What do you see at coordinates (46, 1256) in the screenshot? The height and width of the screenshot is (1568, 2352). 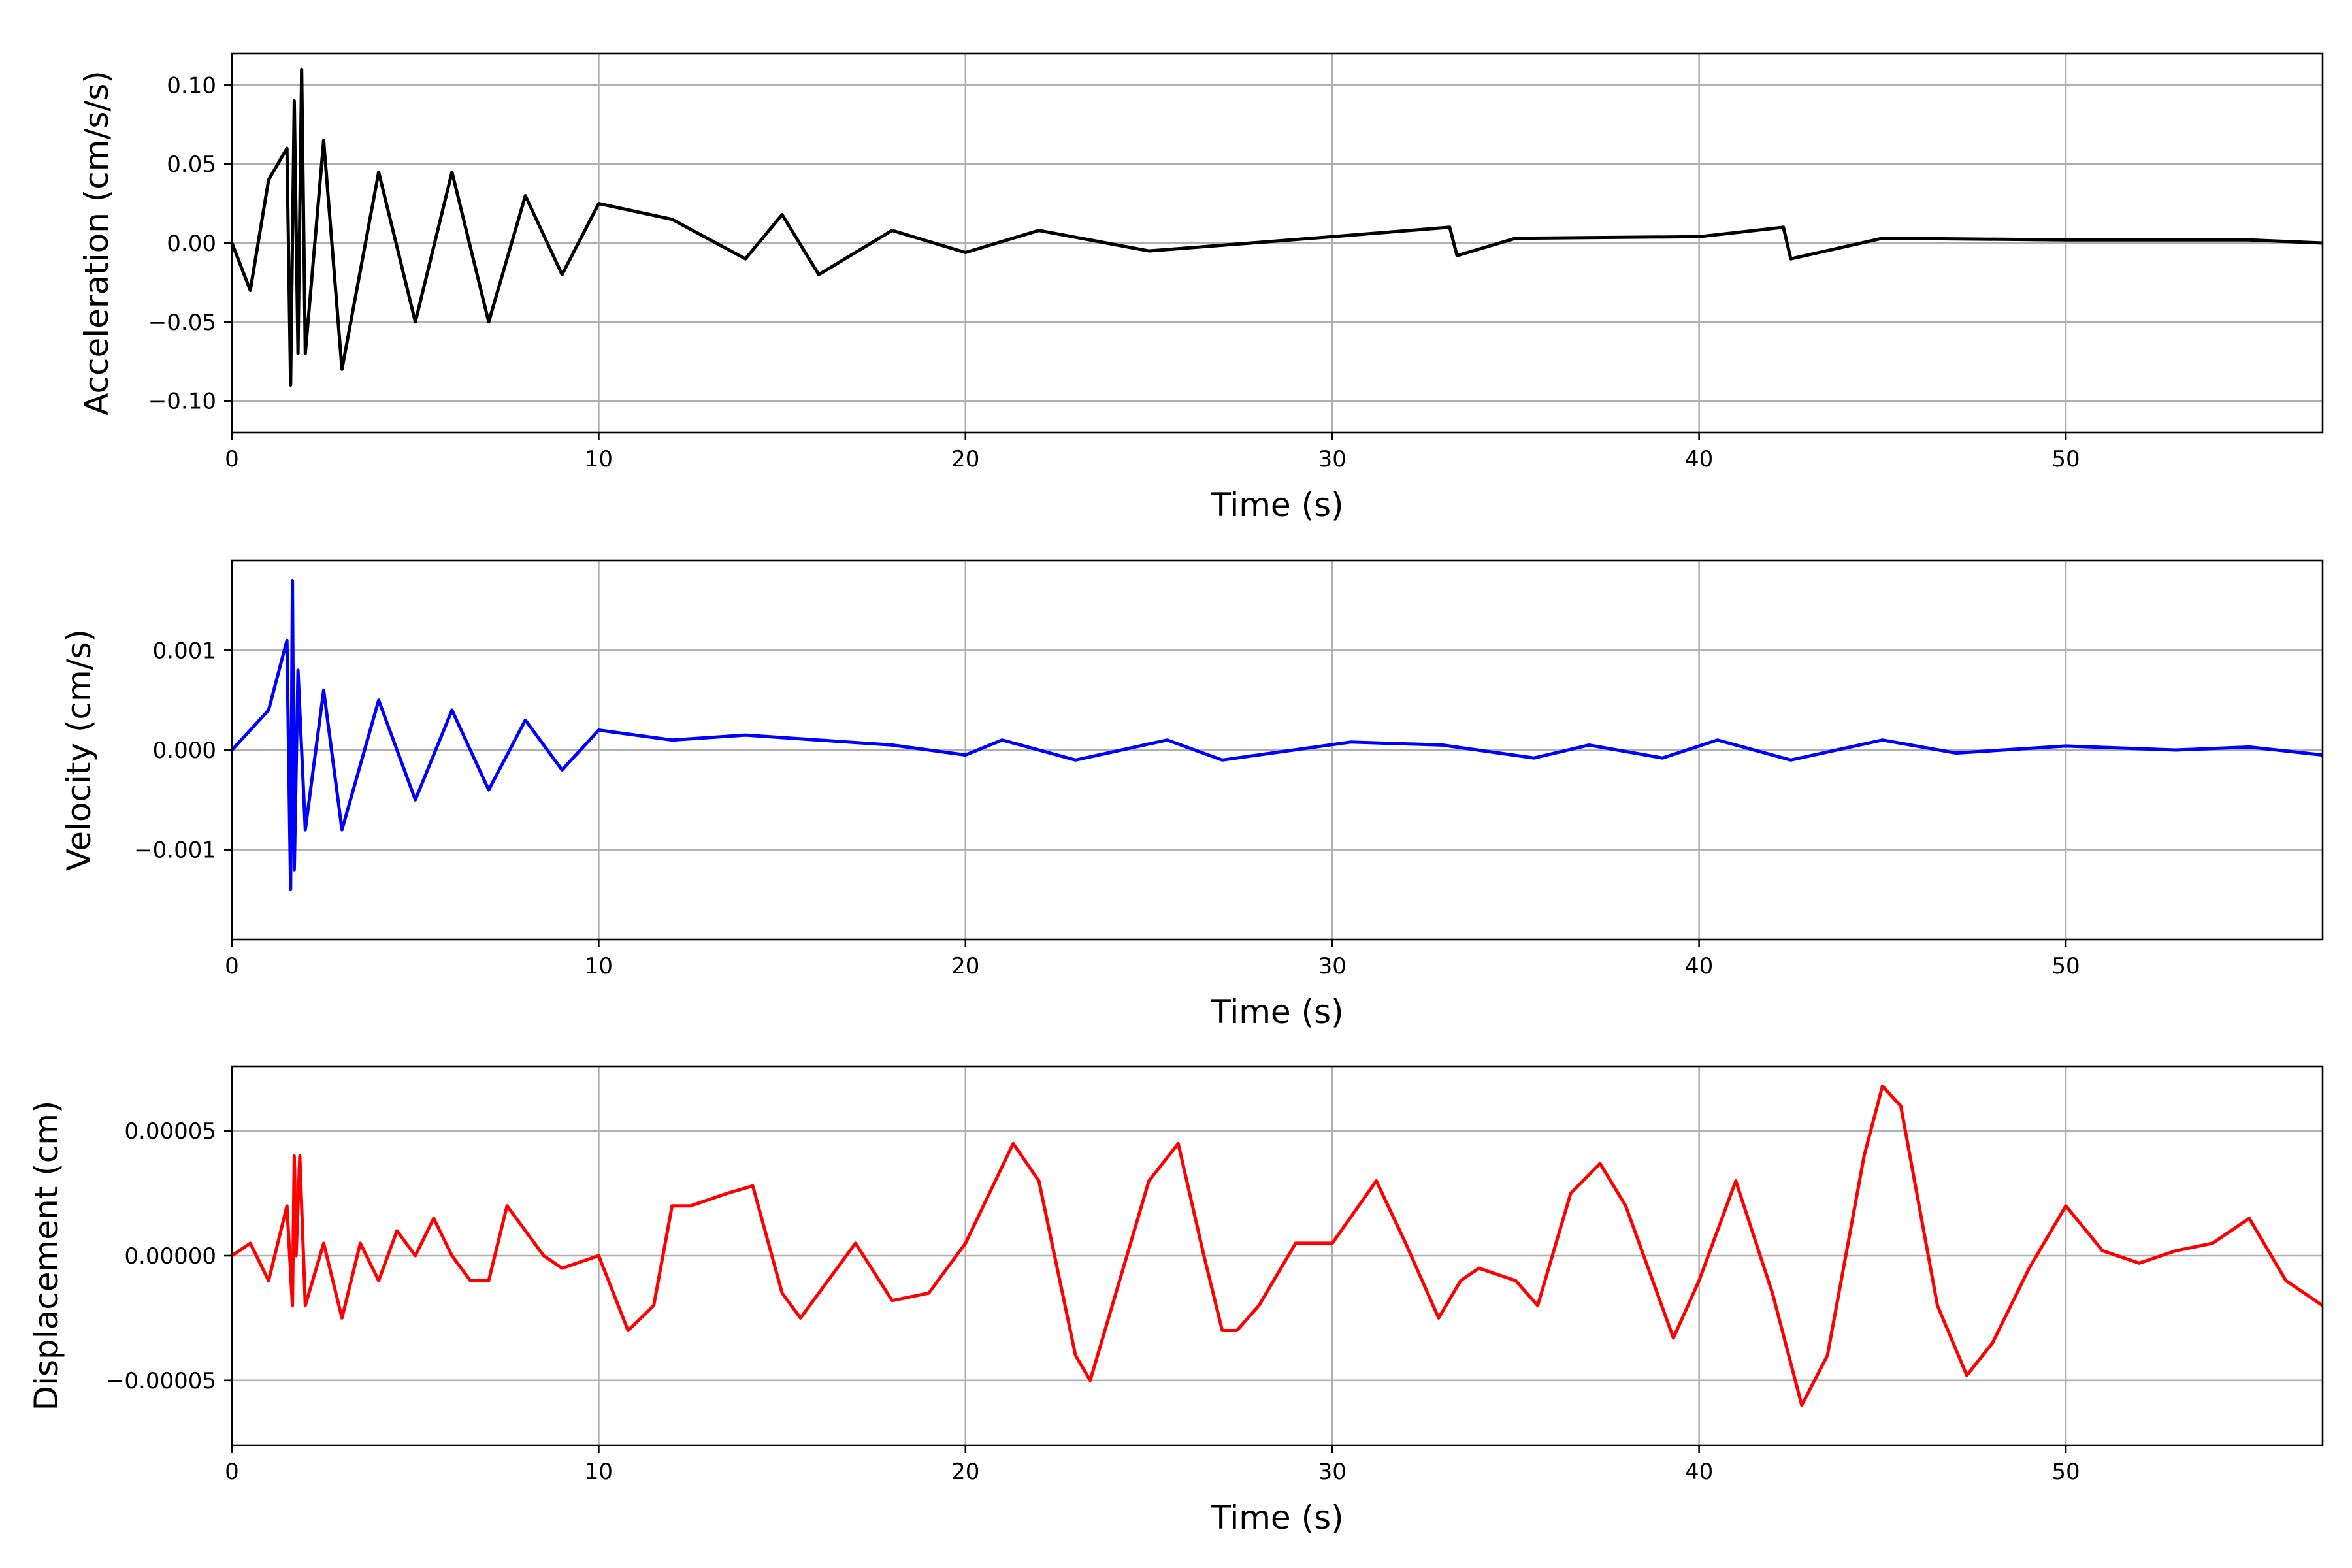 I see `displacement-y-axis-label: Displacement (cm)` at bounding box center [46, 1256].